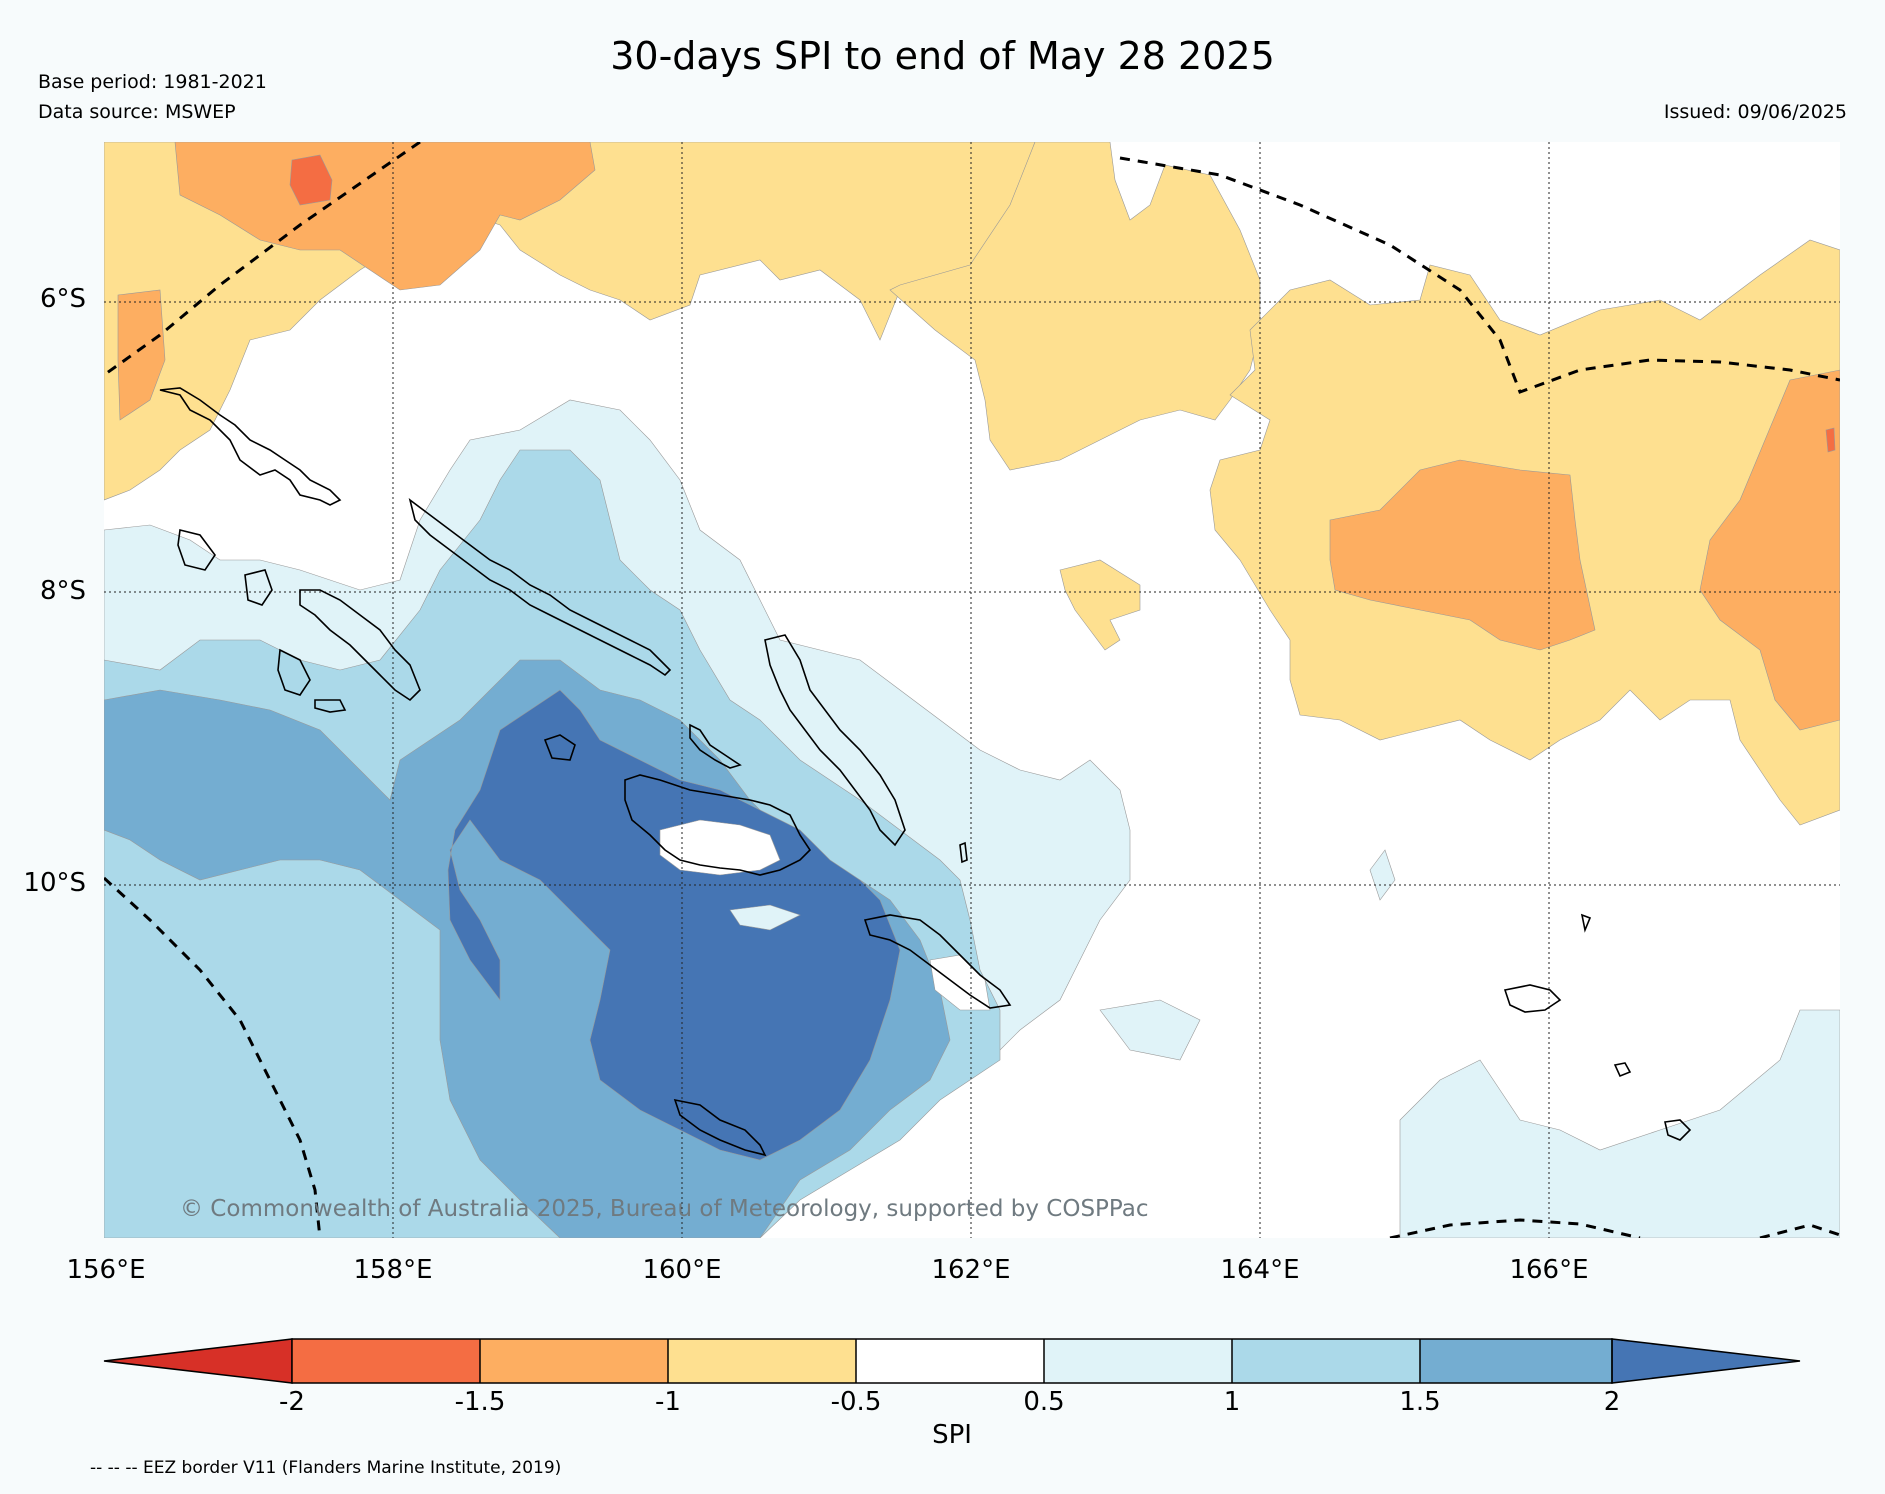 The image size is (1885, 1494). I want to click on moderately-dry-northwest, so click(385, 216).